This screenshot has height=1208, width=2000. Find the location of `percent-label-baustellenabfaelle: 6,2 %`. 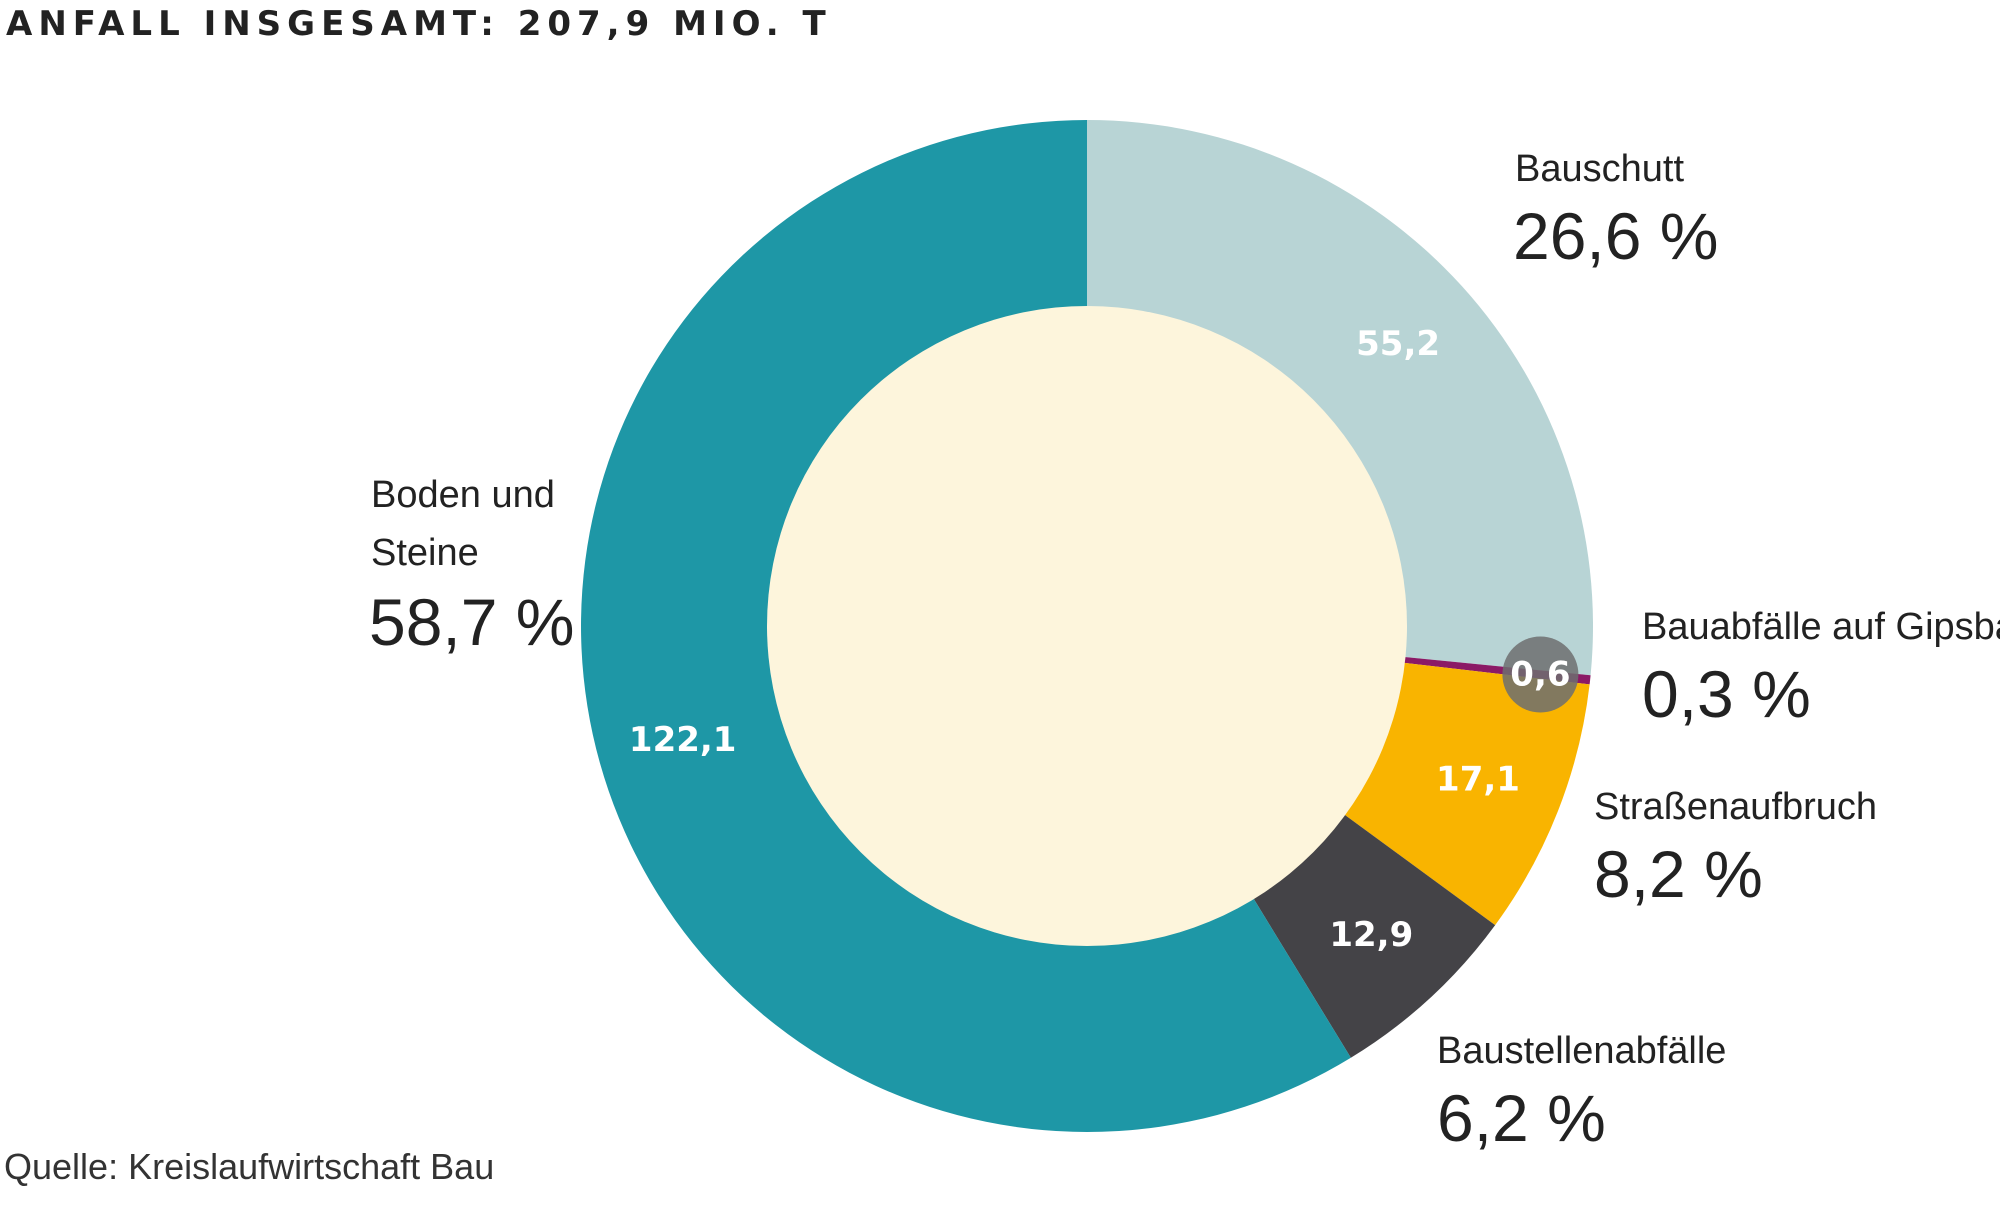

percent-label-baustellenabfaelle: 6,2 % is located at coordinates (1521, 1118).